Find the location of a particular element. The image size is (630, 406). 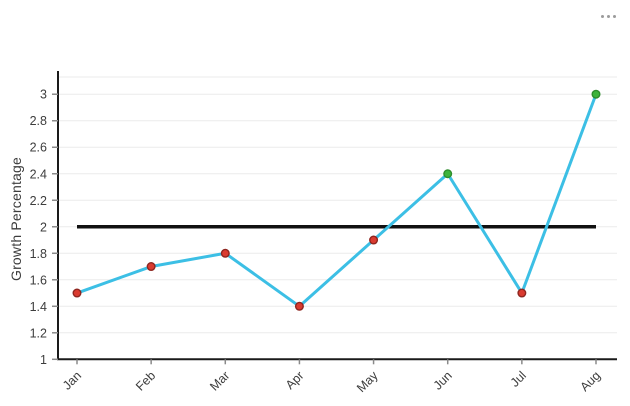

y-tick-label: 3 is located at coordinates (43, 95).